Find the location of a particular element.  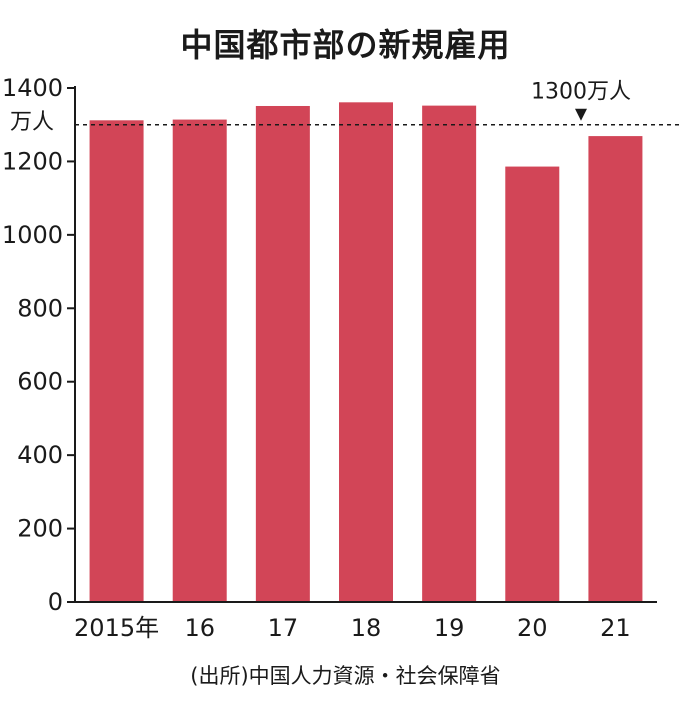

x-tick-label: 21 is located at coordinates (615, 628).